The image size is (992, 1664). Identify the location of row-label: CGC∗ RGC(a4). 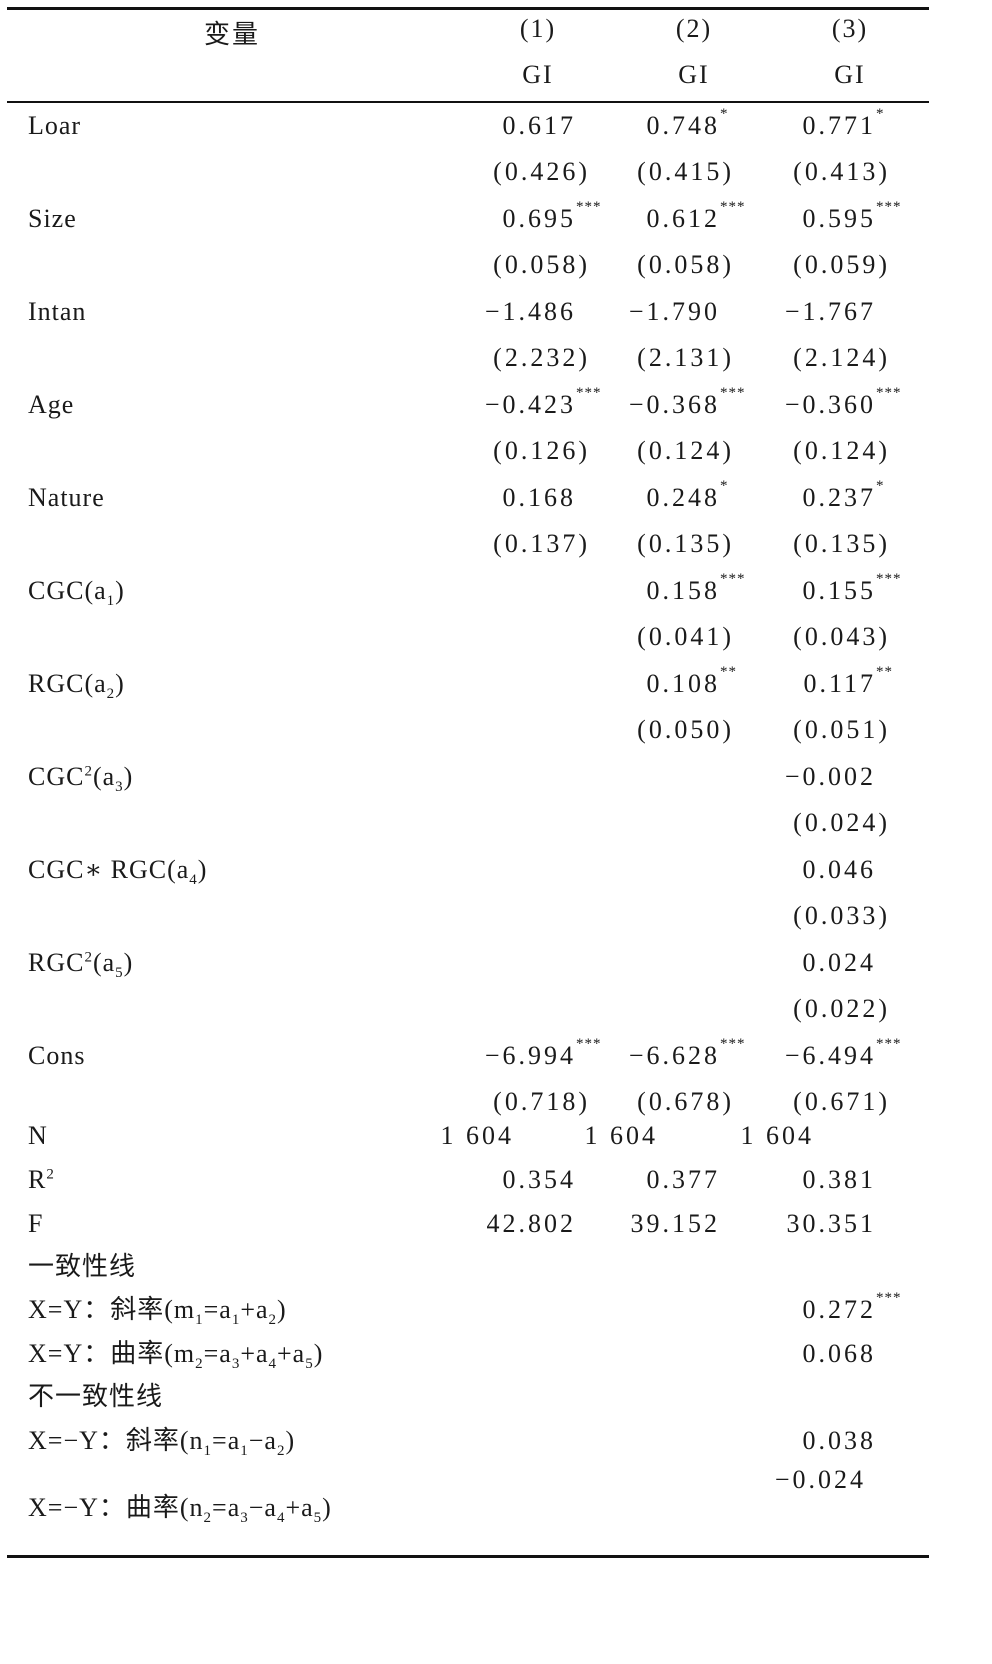
(117, 870).